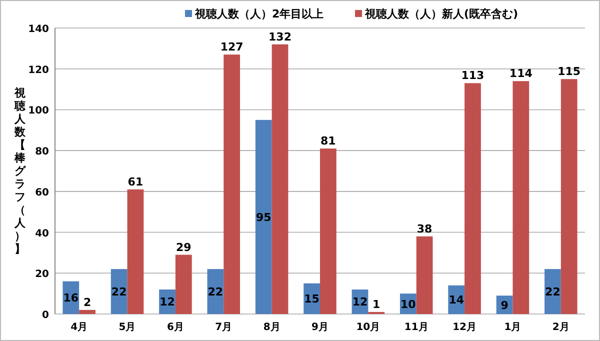 The width and height of the screenshot is (600, 341). I want to click on y-tick-label: 100, so click(39, 111).